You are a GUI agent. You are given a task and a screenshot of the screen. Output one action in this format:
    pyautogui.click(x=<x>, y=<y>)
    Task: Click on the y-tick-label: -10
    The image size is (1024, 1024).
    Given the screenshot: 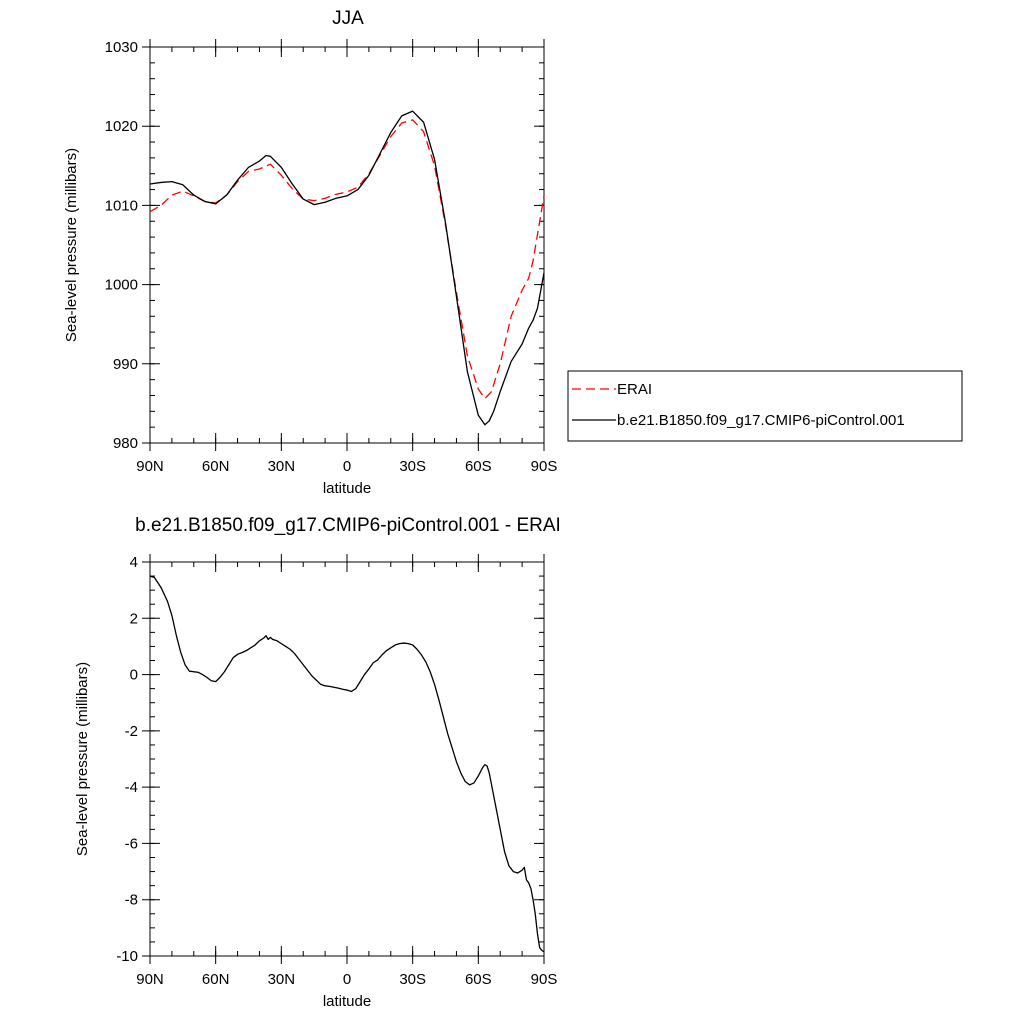 What is the action you would take?
    pyautogui.click(x=127, y=956)
    